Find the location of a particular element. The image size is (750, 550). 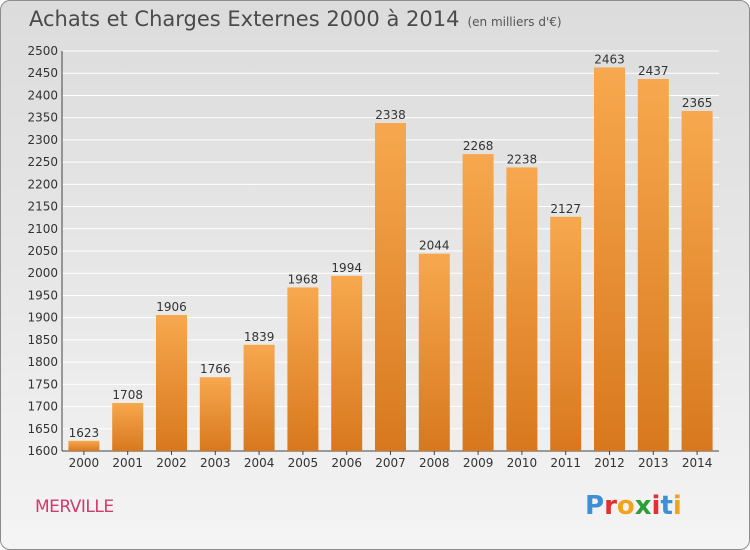

chart-title-text: Achats et Charges Externes 2000 à 2014 is located at coordinates (244, 19).